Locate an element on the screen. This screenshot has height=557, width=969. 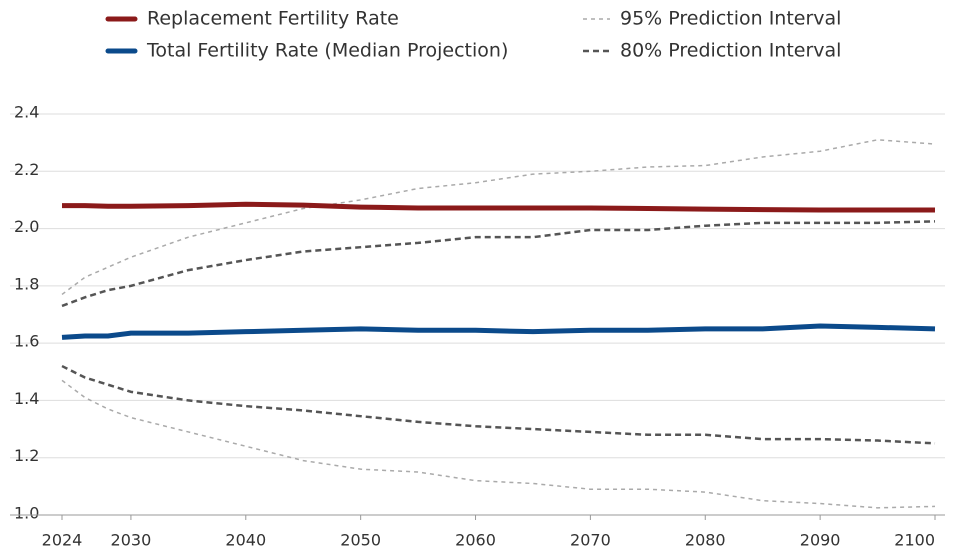
x-tick-label: 2024 is located at coordinates (62, 540).